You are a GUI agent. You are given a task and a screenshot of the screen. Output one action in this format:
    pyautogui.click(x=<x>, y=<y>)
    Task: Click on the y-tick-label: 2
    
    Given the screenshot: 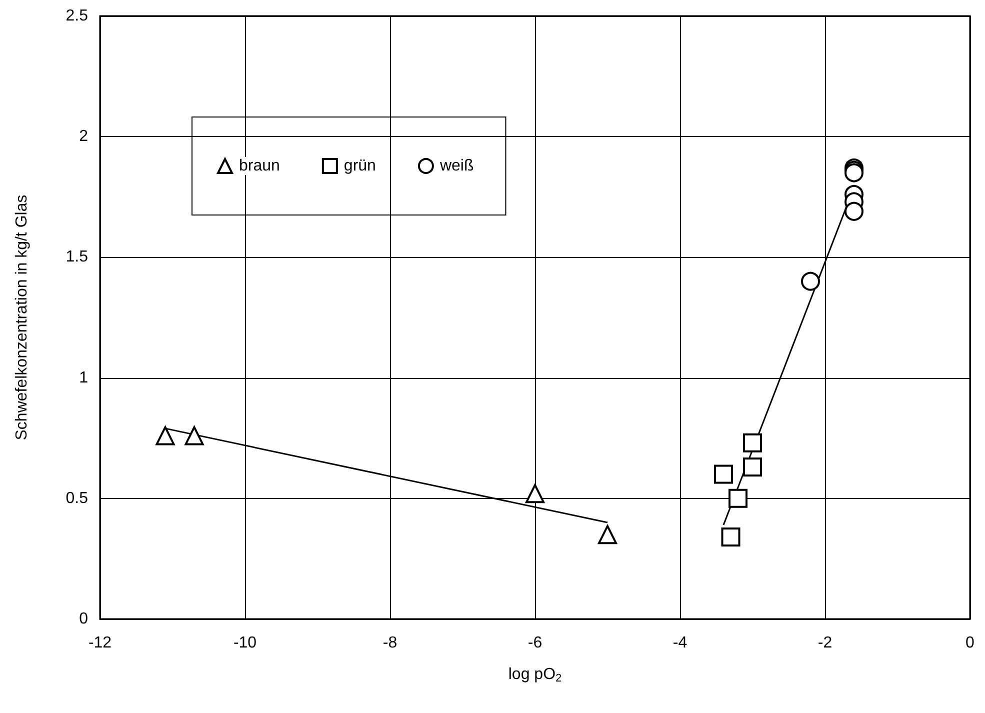 What is the action you would take?
    pyautogui.click(x=83, y=137)
    